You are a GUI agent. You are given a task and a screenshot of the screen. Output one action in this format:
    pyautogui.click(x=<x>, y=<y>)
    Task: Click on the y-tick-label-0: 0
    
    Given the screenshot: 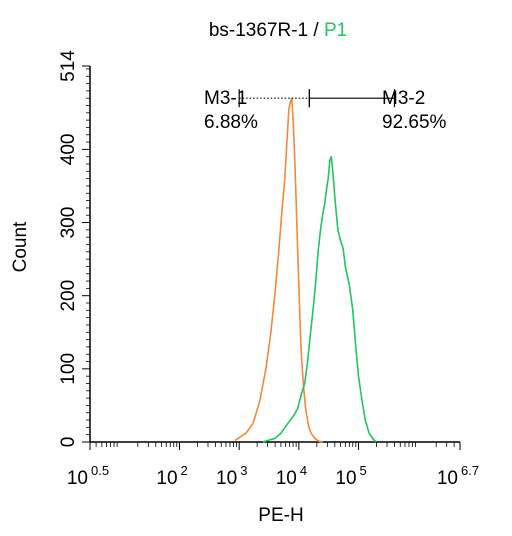 What is the action you would take?
    pyautogui.click(x=68, y=442)
    